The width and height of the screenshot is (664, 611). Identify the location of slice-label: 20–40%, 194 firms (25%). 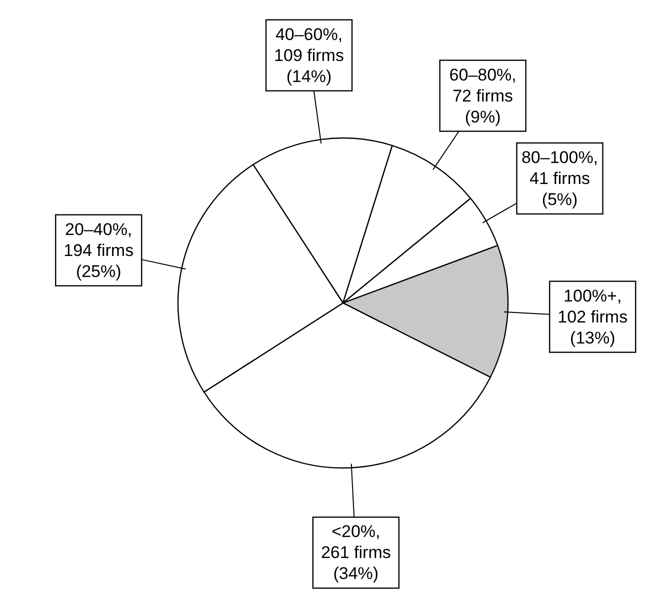
(99, 250).